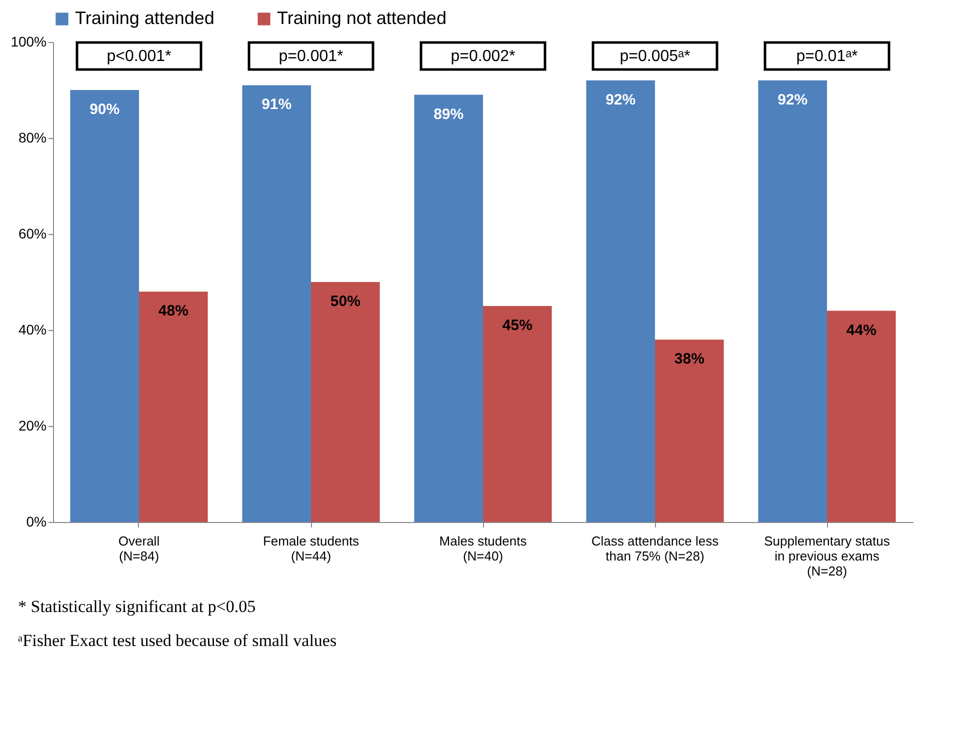  Describe the element at coordinates (32, 138) in the screenshot. I see `y-tick-label: 80%` at that location.